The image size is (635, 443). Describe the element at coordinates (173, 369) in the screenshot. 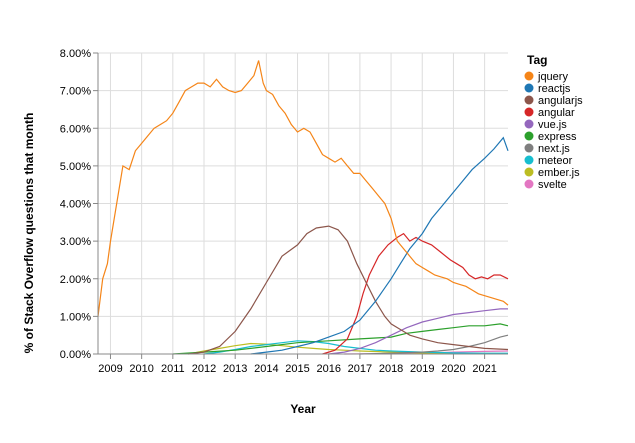

I see `x-tick-label: 2011` at that location.